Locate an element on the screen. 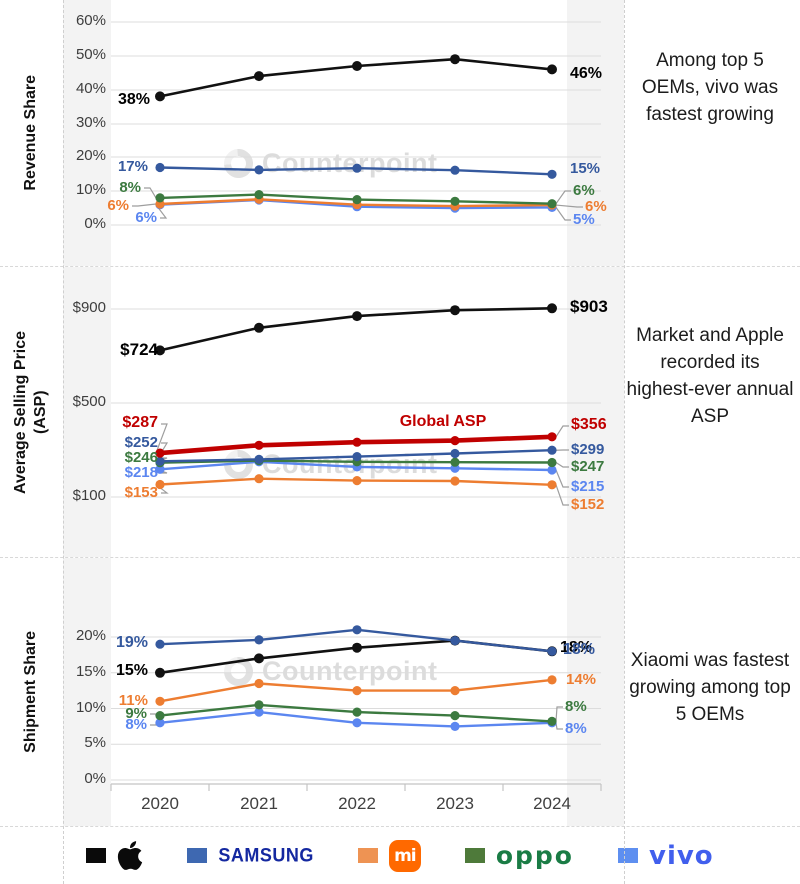  vivo-series-swatch is located at coordinates (628, 855).